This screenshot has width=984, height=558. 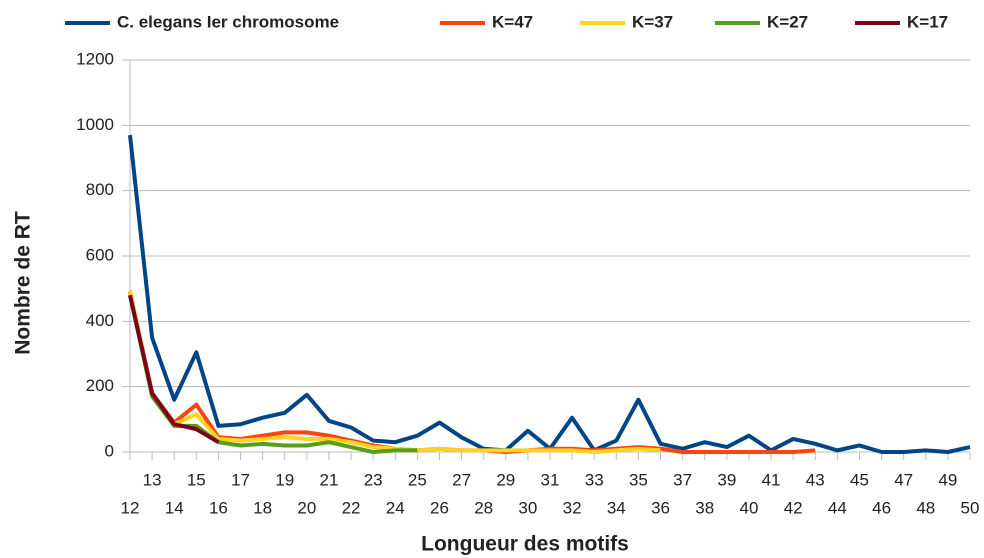 I want to click on x-tick-label: 31, so click(x=550, y=479).